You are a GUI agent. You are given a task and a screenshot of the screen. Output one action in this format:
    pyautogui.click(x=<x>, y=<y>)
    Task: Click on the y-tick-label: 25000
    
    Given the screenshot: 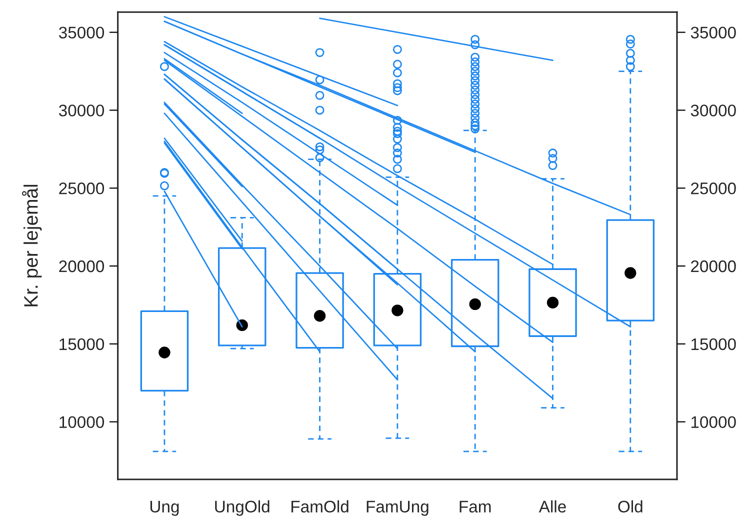 What is the action you would take?
    pyautogui.click(x=81, y=188)
    